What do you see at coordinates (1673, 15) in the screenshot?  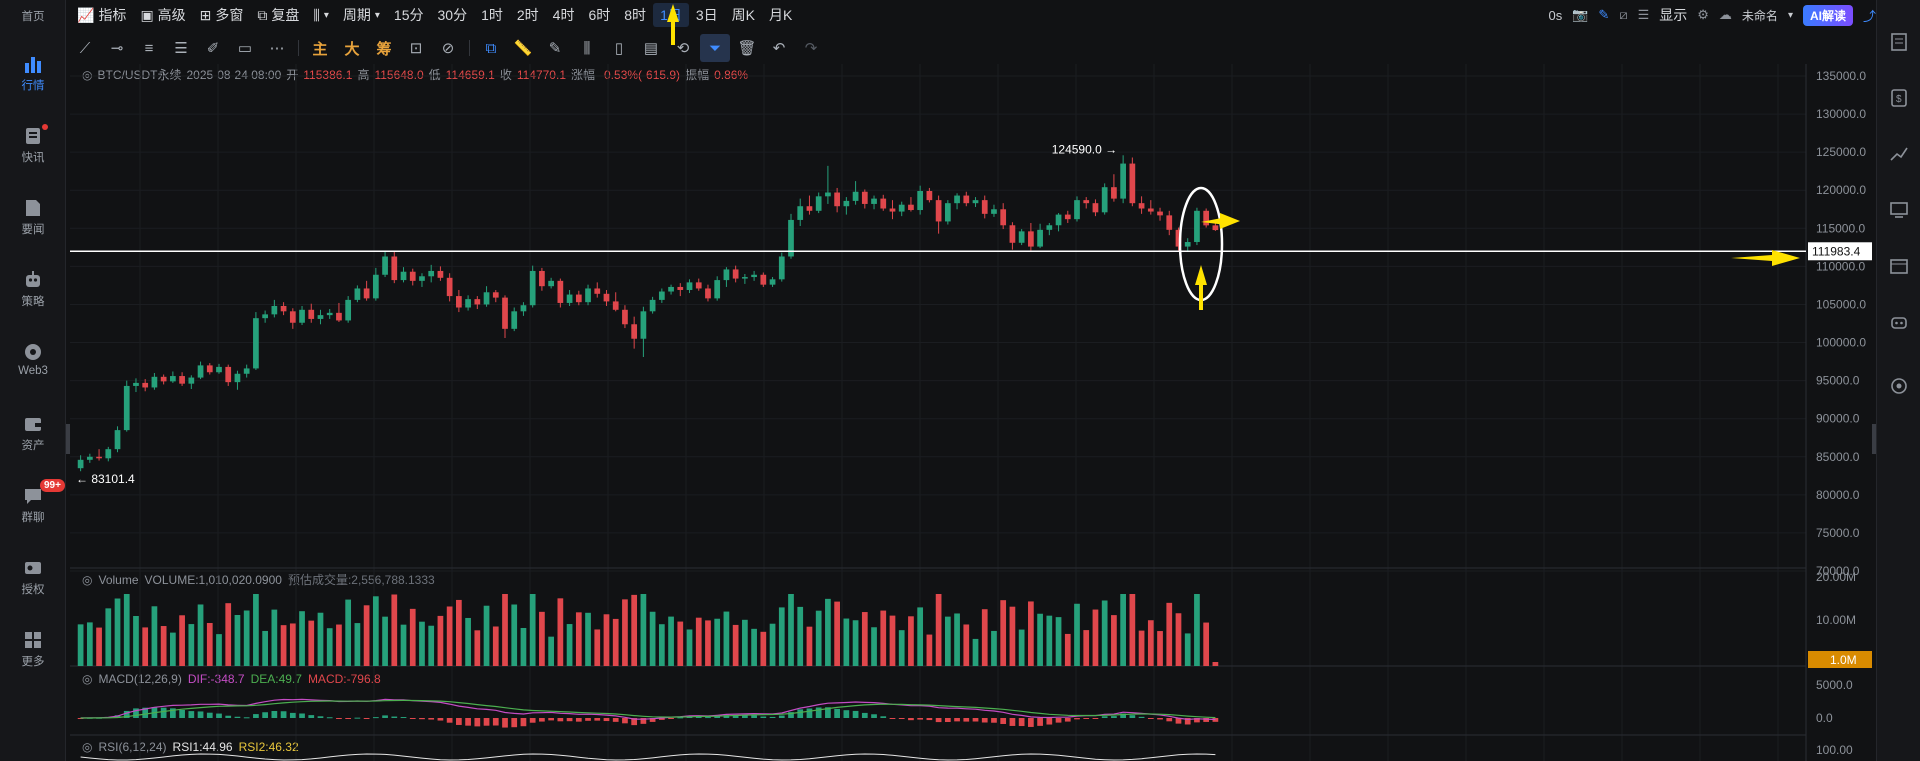 I see `display-button: 显示` at bounding box center [1673, 15].